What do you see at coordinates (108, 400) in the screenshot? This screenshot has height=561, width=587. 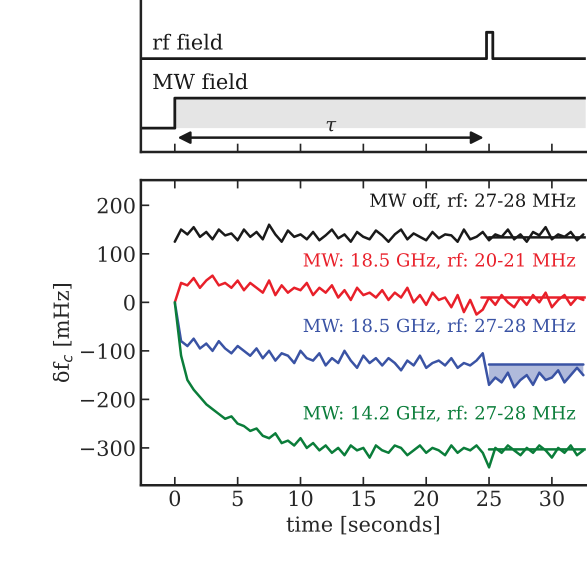 I see `y-tick-label: −200` at bounding box center [108, 400].